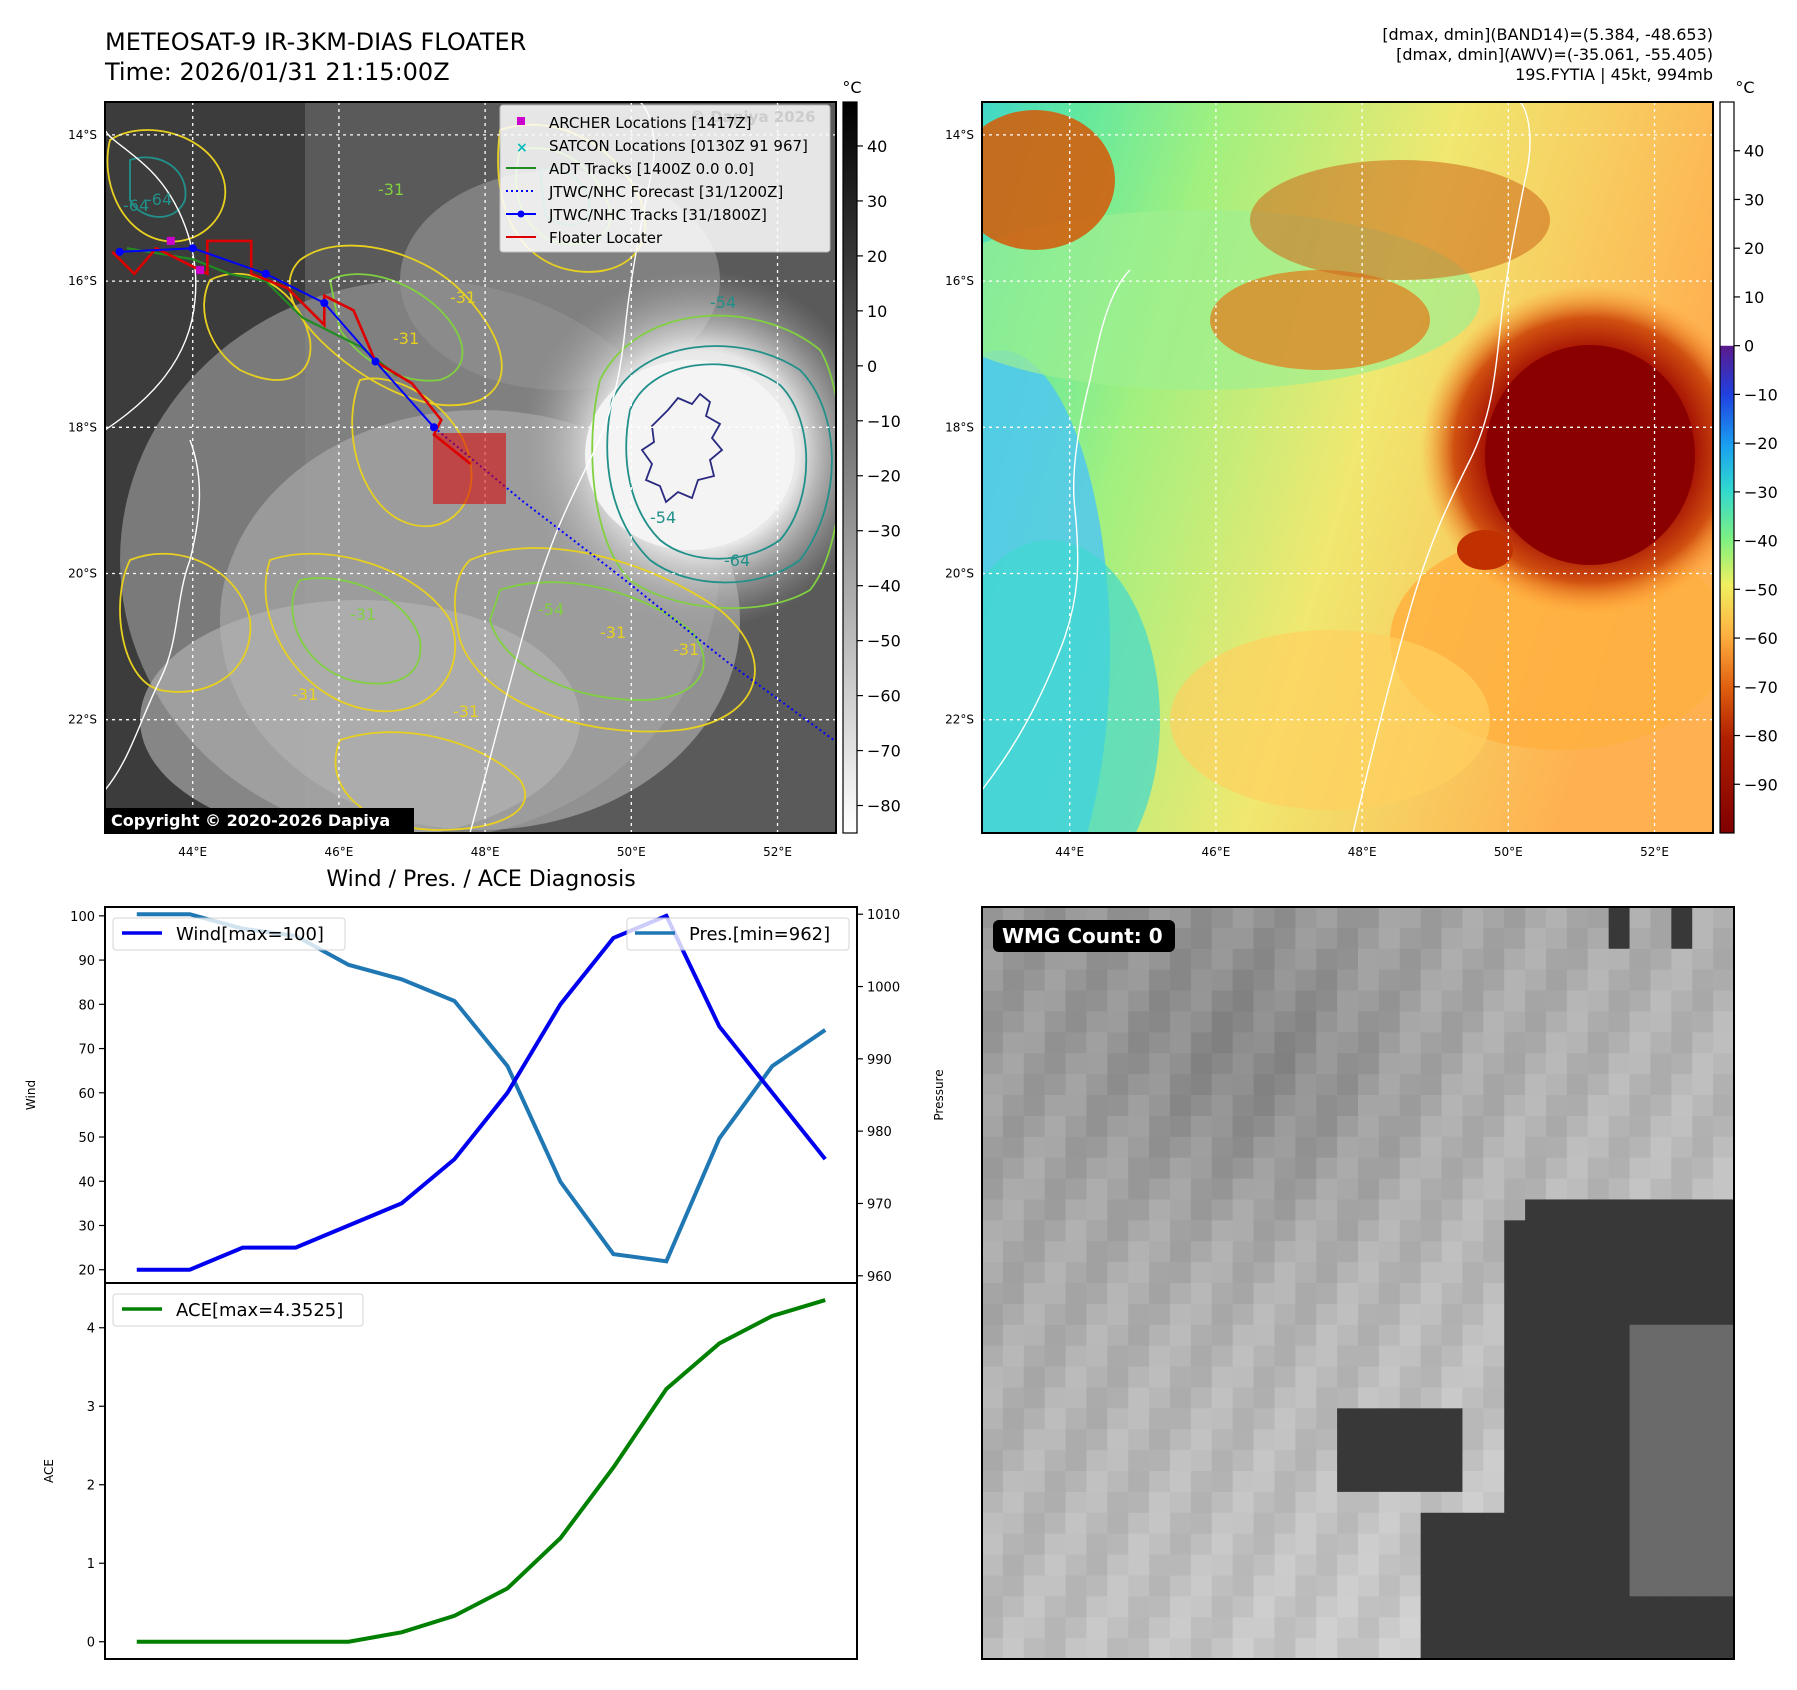 This screenshot has width=1797, height=1690. I want to click on colorbar-tick-label: 30, so click(1754, 199).